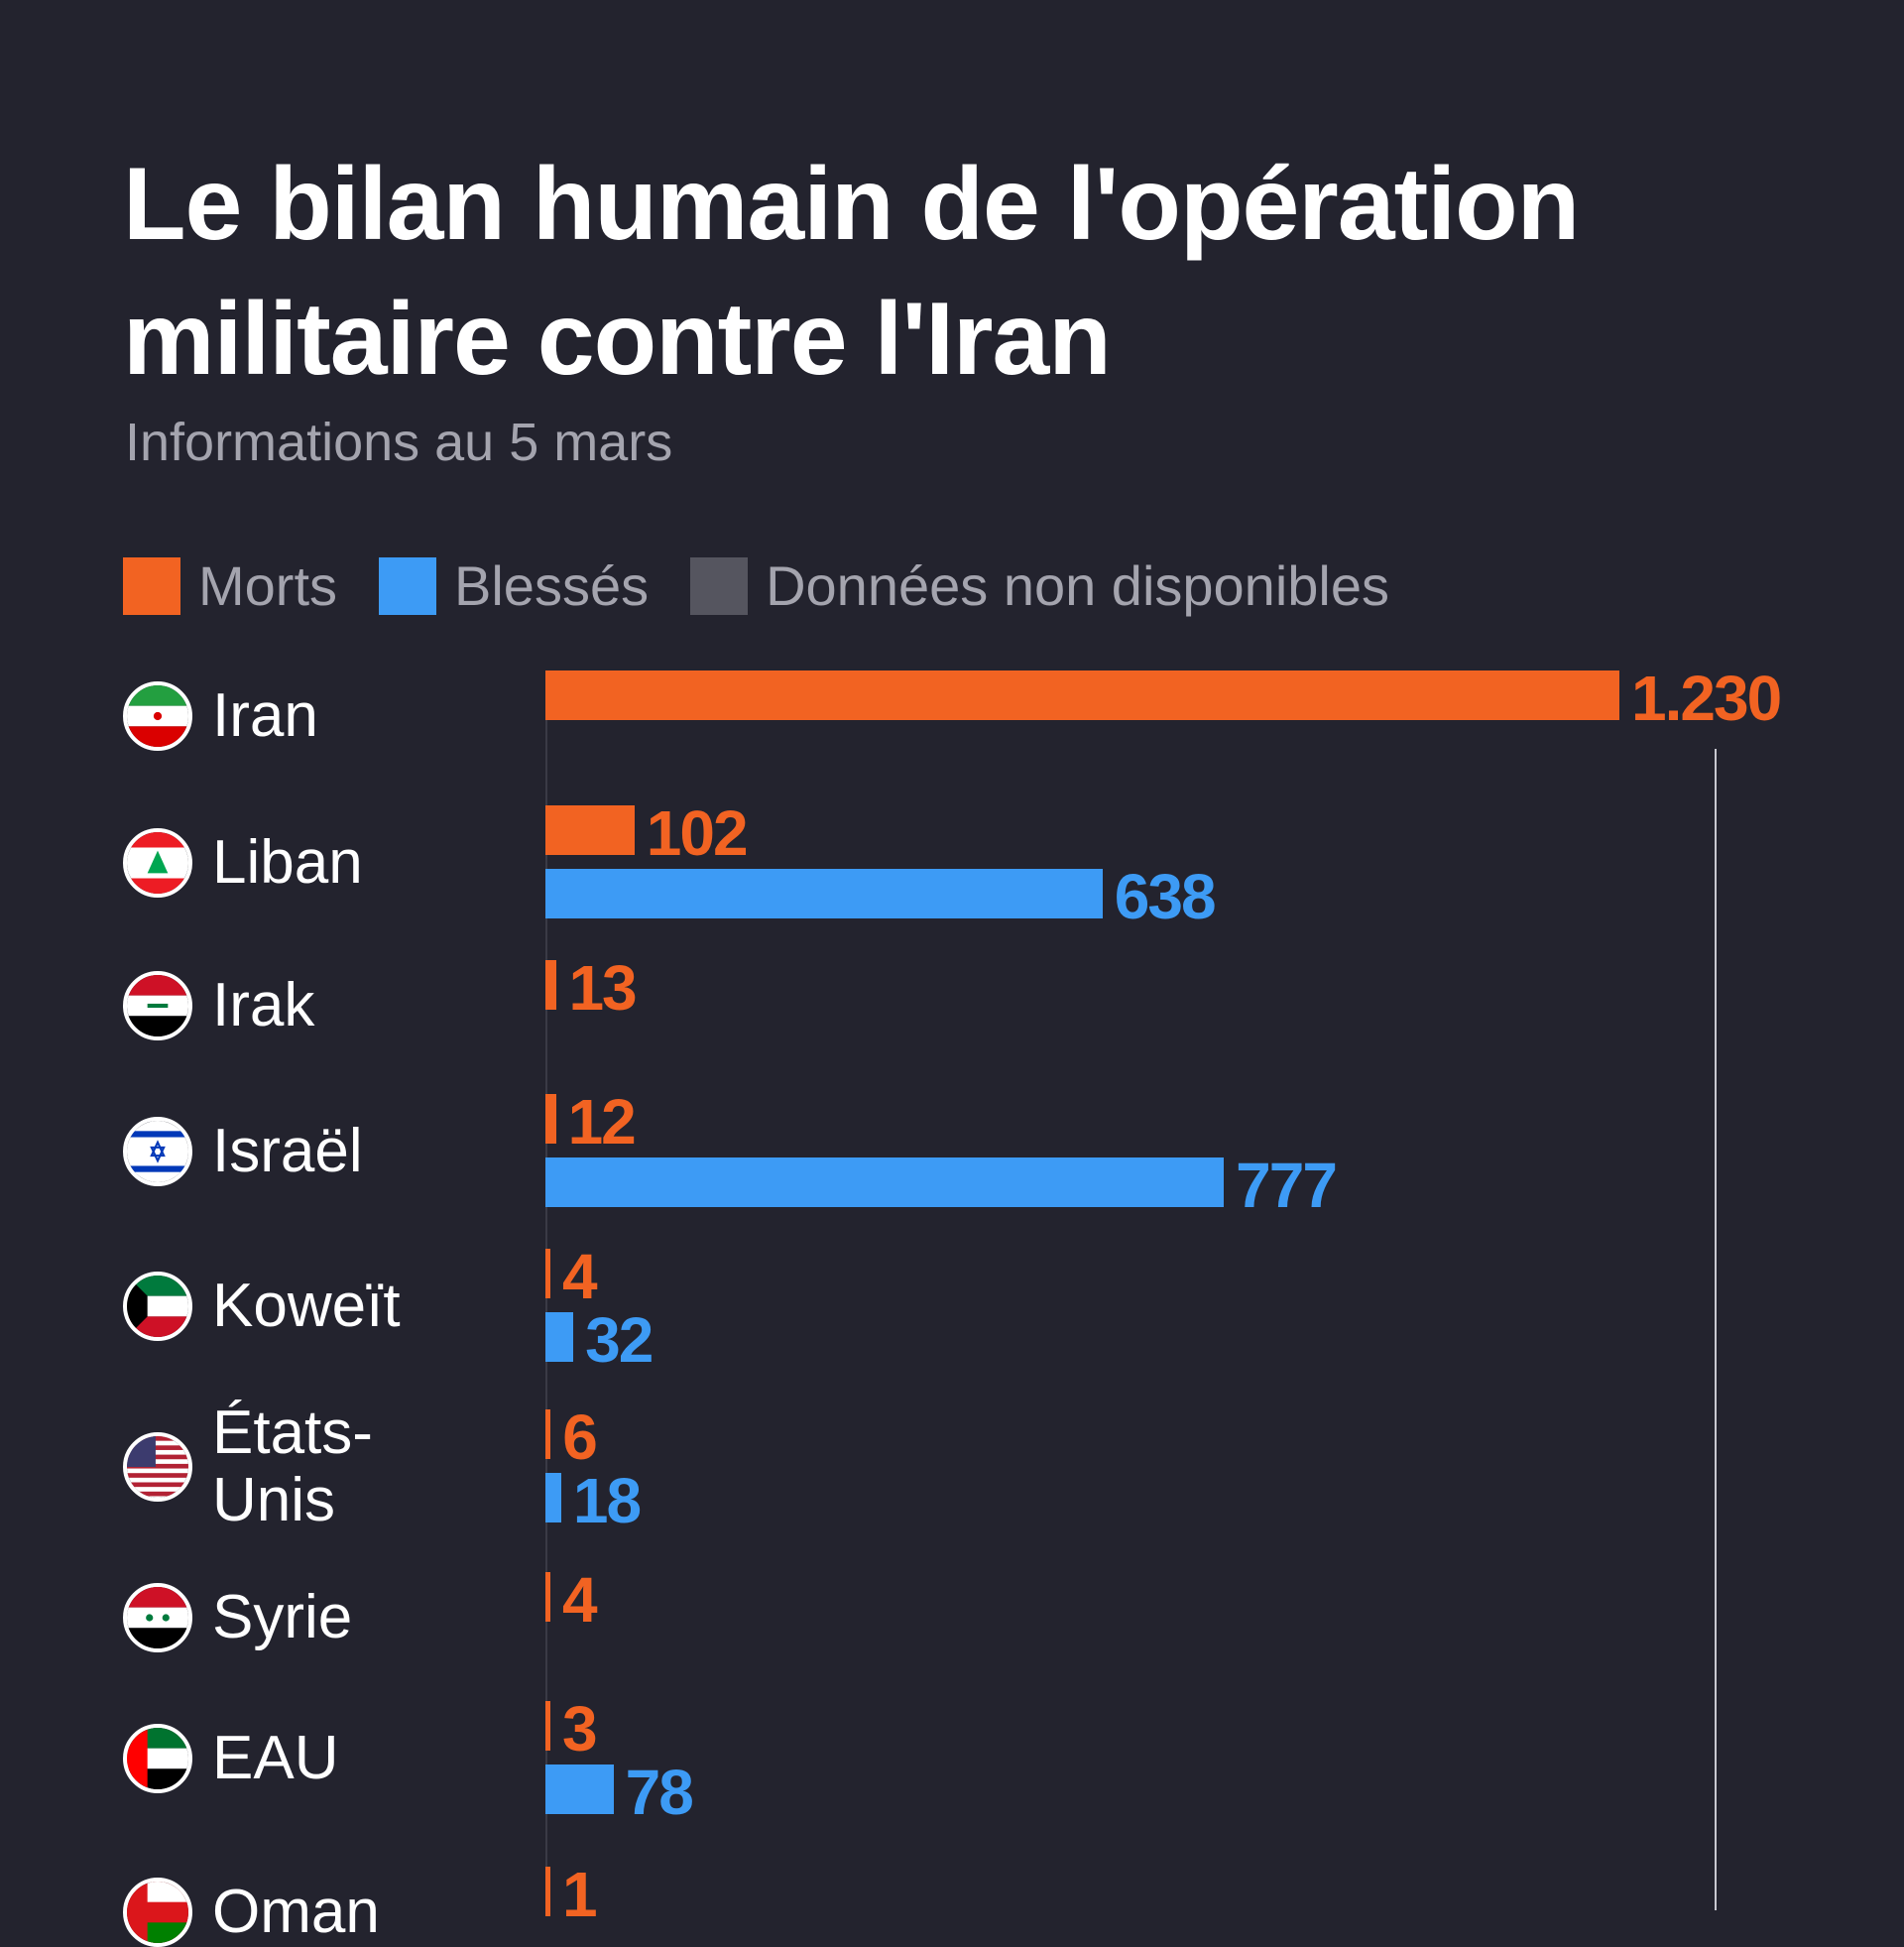  I want to click on morts-value-label: 13, so click(602, 988).